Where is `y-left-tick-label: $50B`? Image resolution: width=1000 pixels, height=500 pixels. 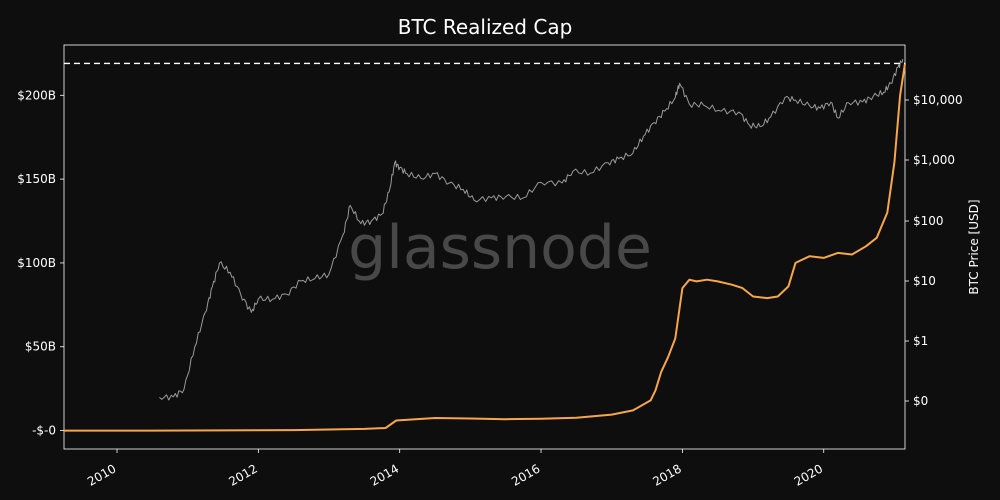 y-left-tick-label: $50B is located at coordinates (40, 347).